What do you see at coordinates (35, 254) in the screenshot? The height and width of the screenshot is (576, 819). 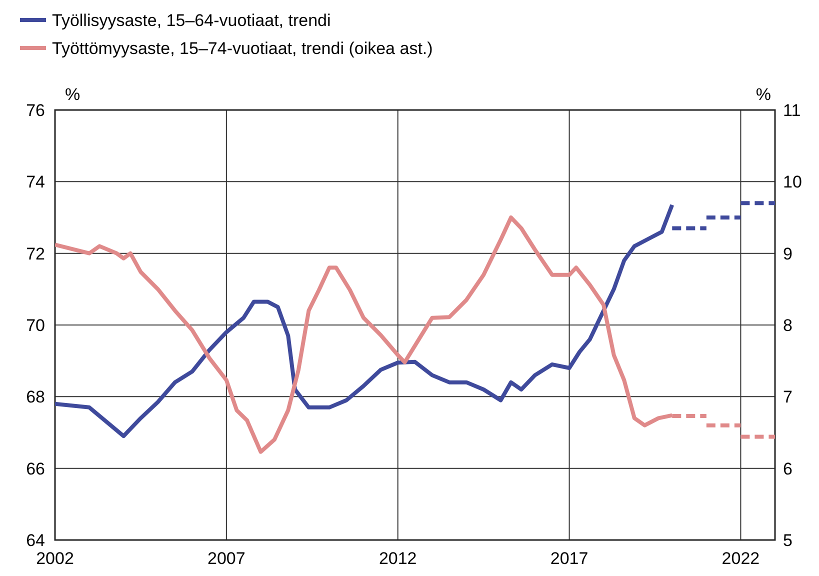 I see `y-tick-label: 72` at bounding box center [35, 254].